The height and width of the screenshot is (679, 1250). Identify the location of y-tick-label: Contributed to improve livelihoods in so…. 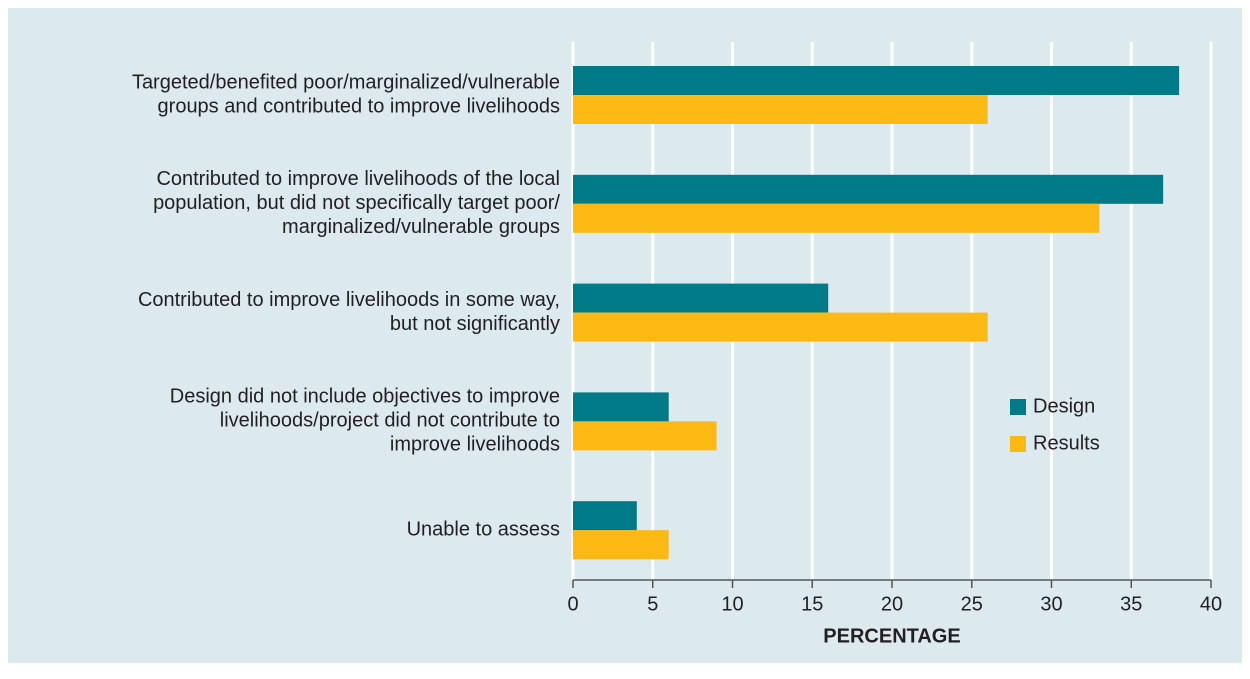
(349, 300).